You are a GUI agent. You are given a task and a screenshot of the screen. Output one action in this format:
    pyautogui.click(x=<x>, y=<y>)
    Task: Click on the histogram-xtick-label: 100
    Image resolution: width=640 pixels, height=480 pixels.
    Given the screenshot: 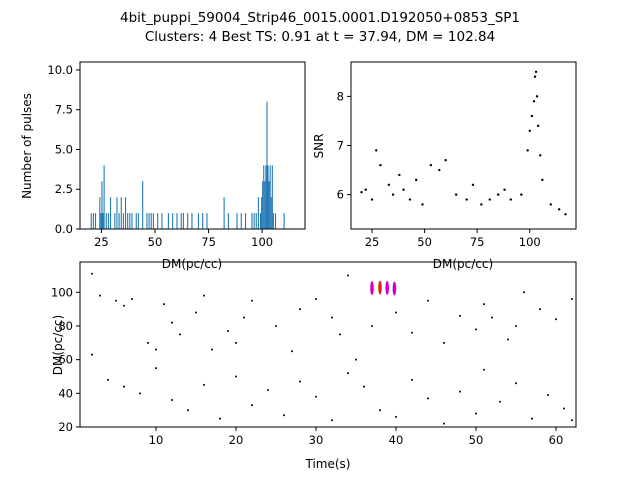 What is the action you would take?
    pyautogui.click(x=262, y=242)
    